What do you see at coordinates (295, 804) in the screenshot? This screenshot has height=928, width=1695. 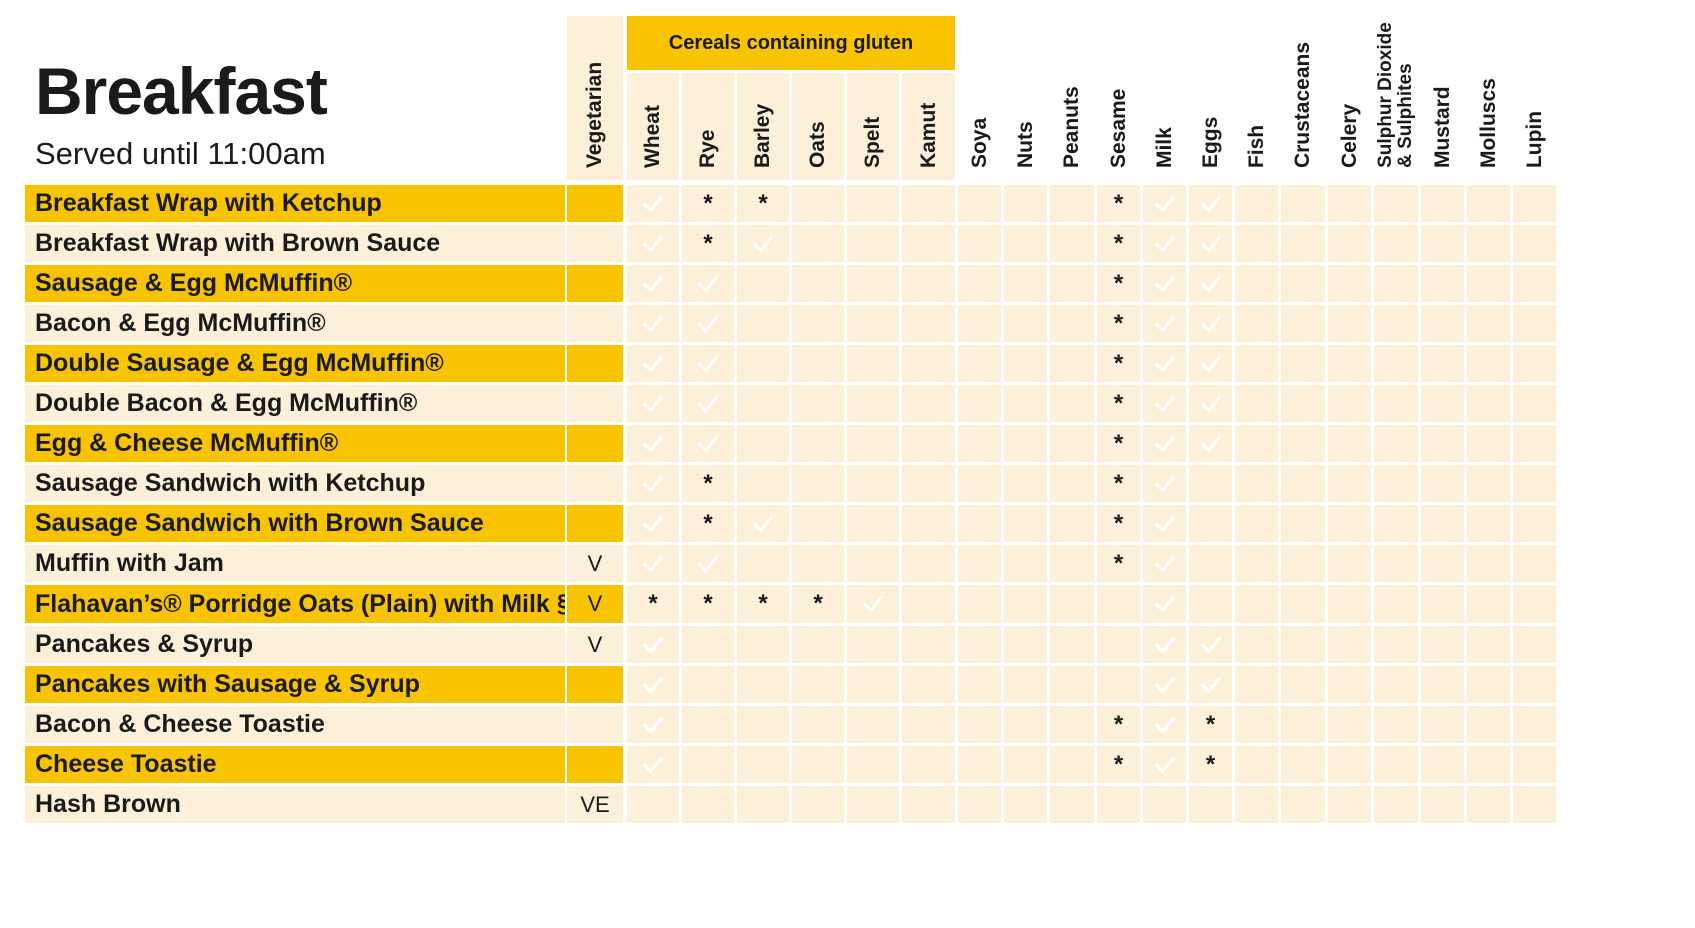 I see `product-name: Hash Brown` at bounding box center [295, 804].